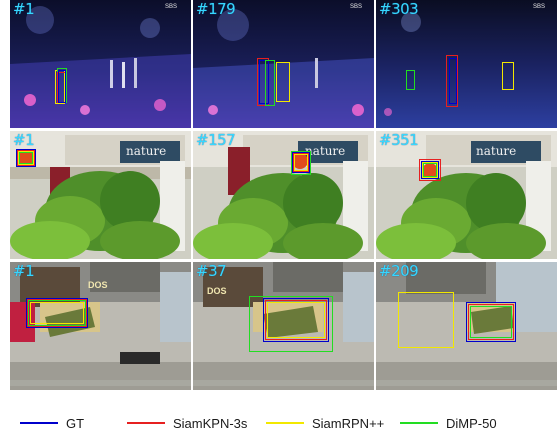 Image resolution: width=559 pixels, height=437 pixels. I want to click on plant-frame-1: nature #1, so click(100, 195).